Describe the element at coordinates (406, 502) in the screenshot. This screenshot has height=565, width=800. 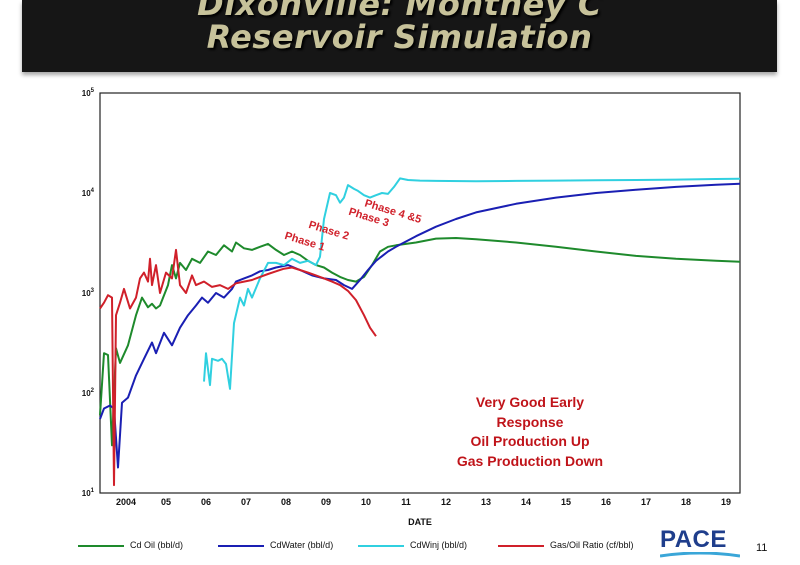
I see `x-tick-label: 11` at that location.